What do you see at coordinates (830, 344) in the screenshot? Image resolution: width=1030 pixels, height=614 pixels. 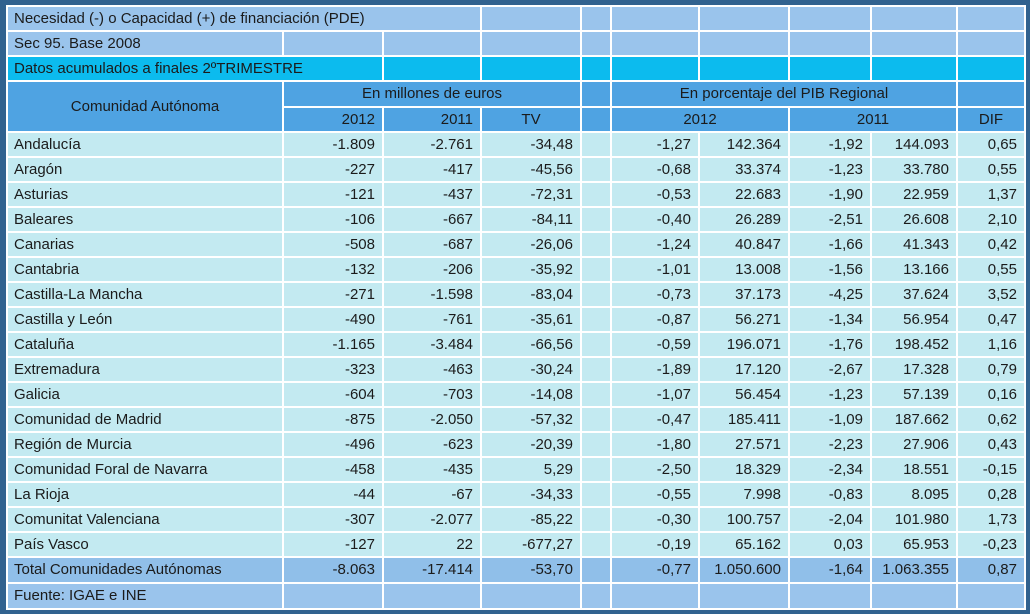 I see `cell-value: -1,76` at bounding box center [830, 344].